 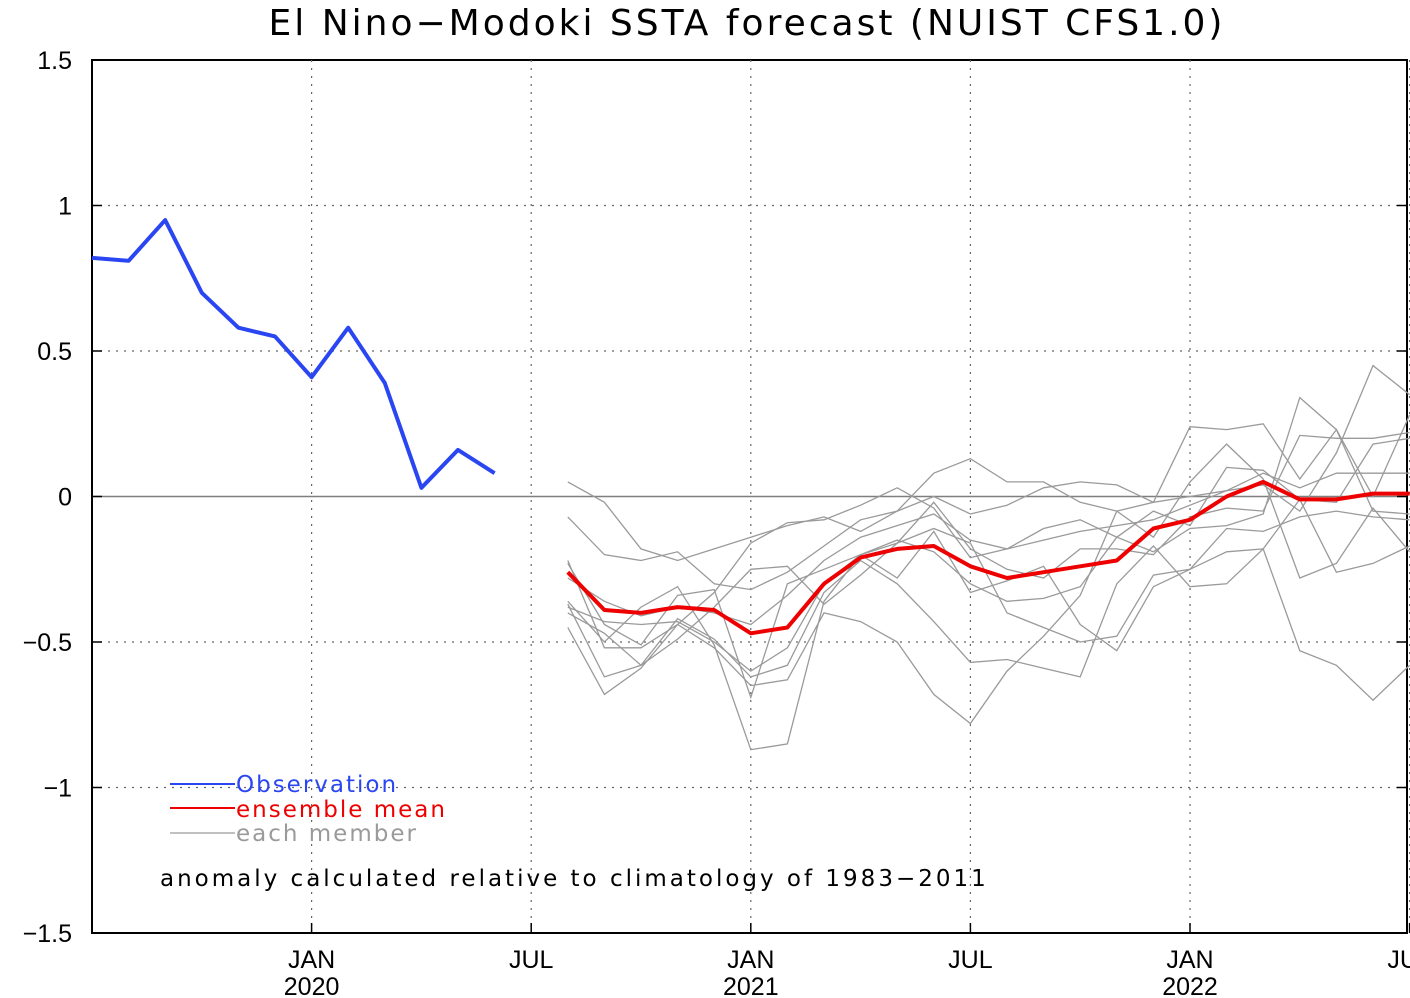 I want to click on y-tick-label: −1, so click(x=57, y=789).